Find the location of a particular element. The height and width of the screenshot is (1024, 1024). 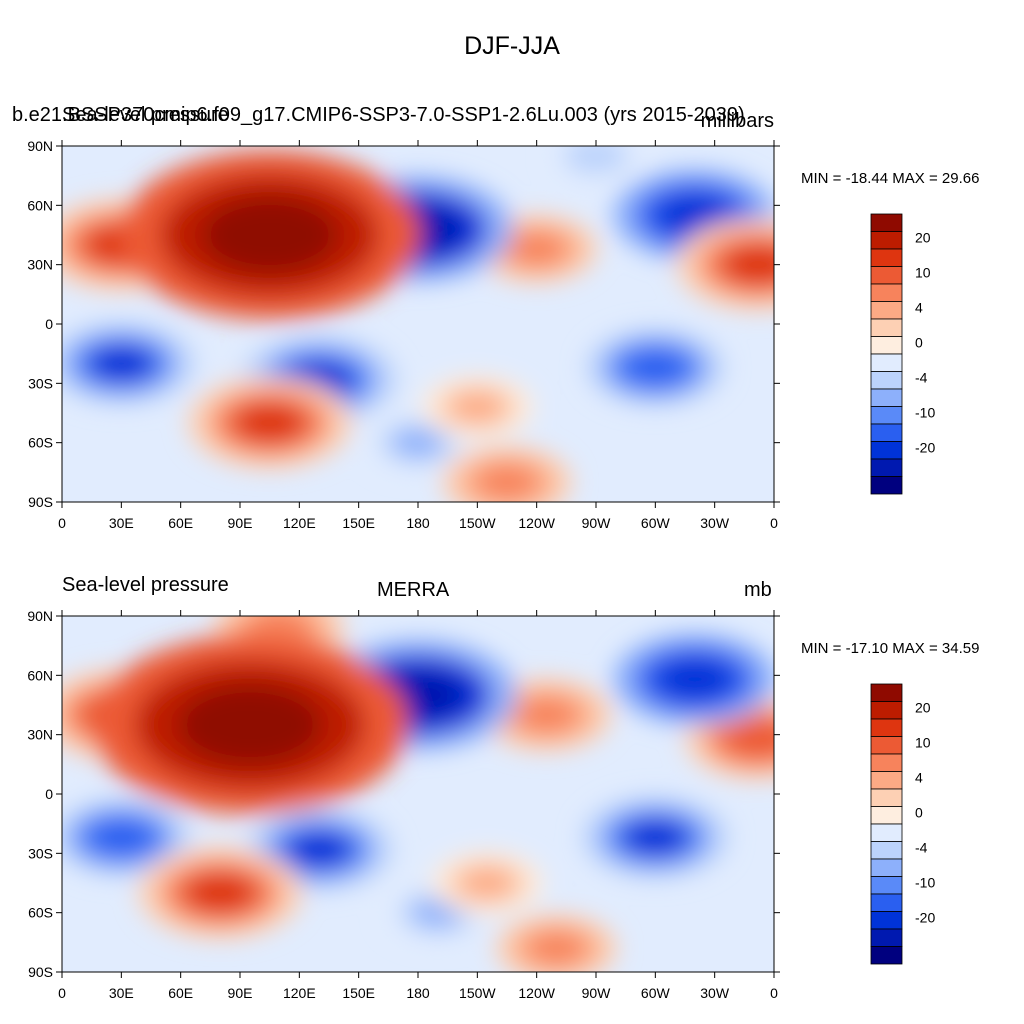

y-tick-label: 60N is located at coordinates (40, 675).